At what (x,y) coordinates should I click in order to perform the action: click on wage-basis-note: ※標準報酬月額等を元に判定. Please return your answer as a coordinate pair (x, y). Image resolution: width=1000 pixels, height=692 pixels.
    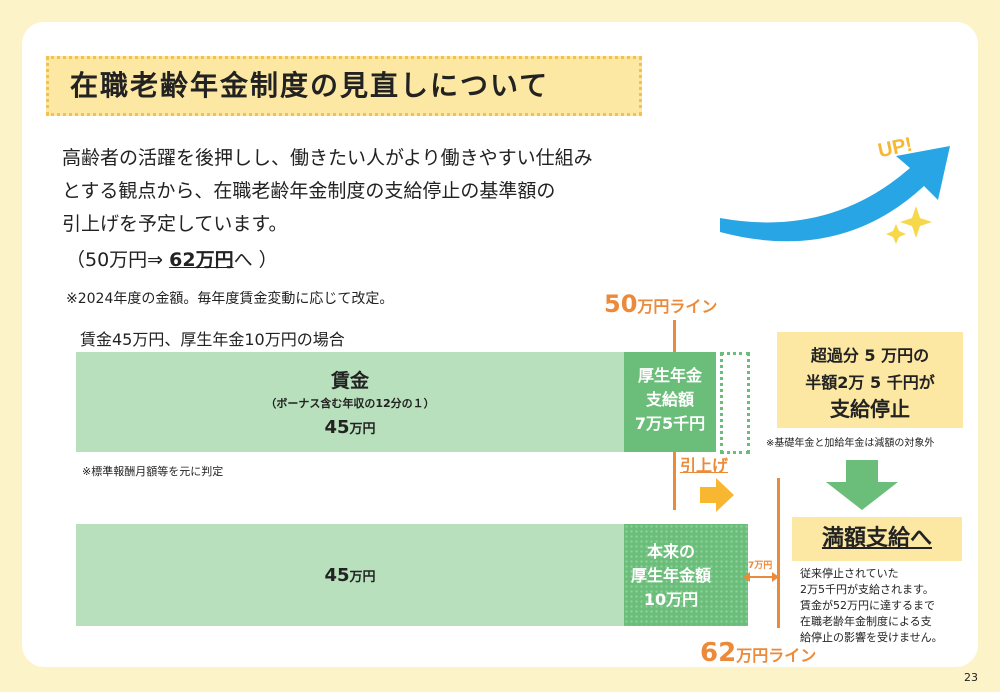
    Looking at the image, I should click on (153, 471).